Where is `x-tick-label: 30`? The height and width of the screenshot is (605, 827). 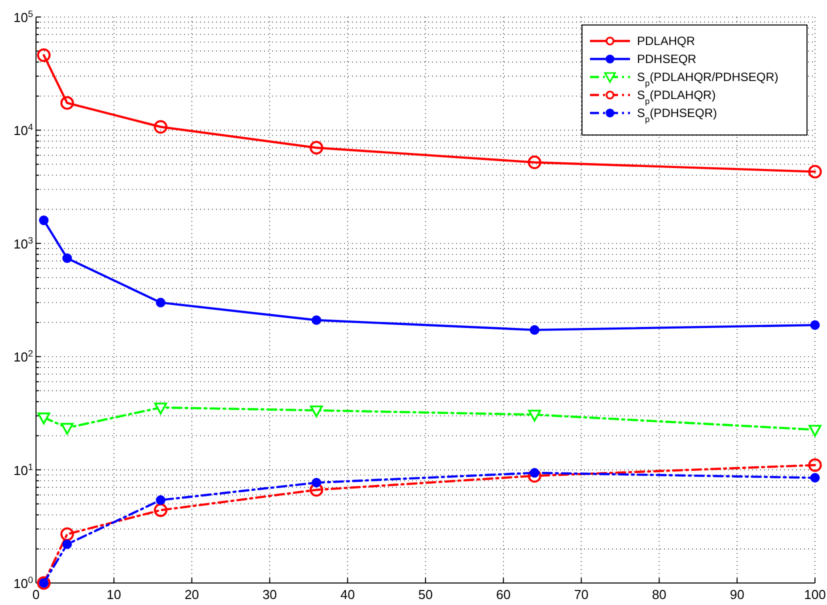
x-tick-label: 30 is located at coordinates (269, 594).